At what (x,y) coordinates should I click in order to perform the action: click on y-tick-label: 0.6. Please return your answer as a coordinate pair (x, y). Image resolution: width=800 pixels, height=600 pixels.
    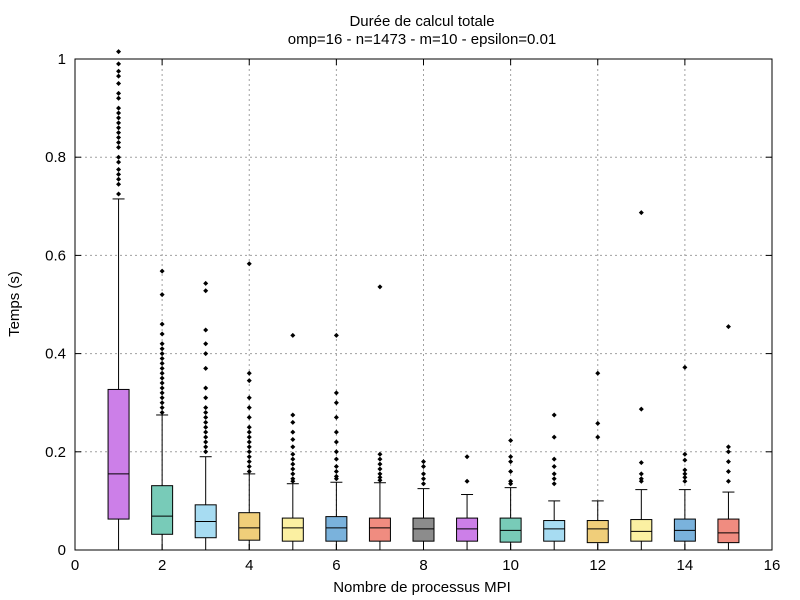
    Looking at the image, I should click on (55, 255).